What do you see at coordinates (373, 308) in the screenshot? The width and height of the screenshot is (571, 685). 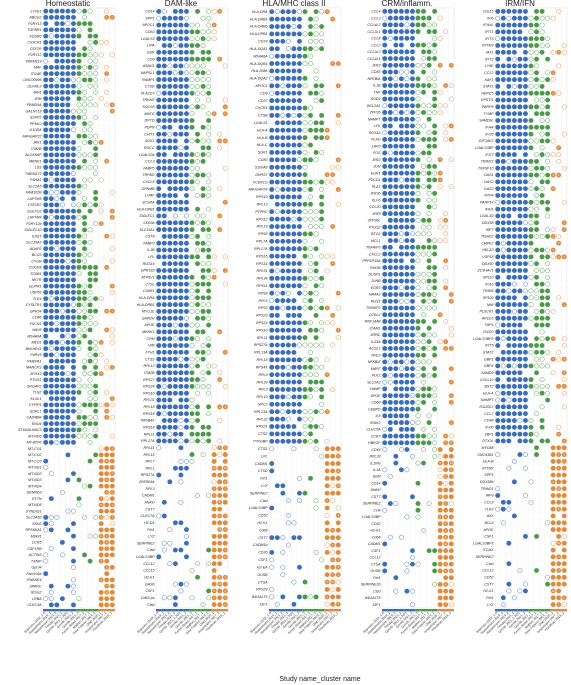 I see `gene-label: TNFAIP2` at bounding box center [373, 308].